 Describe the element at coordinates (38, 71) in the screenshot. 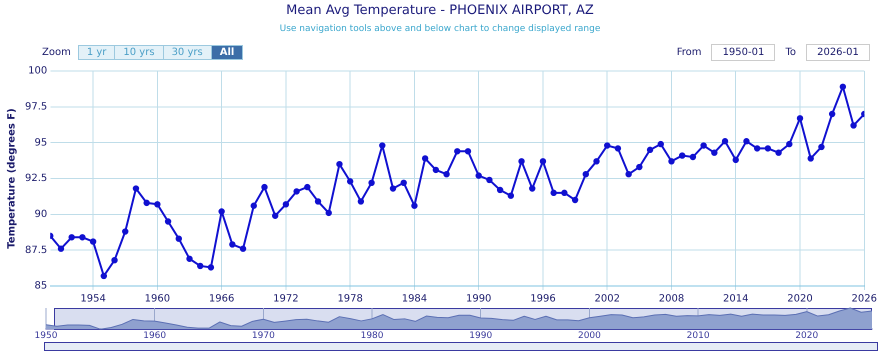

I see `y-tick-label: 100` at that location.